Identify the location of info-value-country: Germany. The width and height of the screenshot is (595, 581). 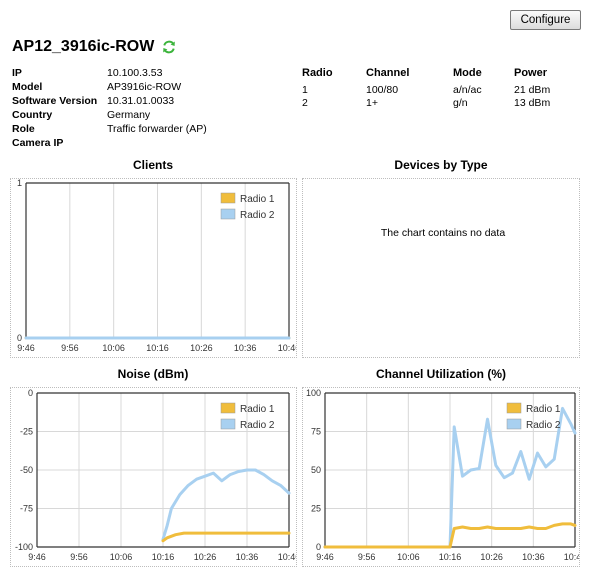
(129, 115).